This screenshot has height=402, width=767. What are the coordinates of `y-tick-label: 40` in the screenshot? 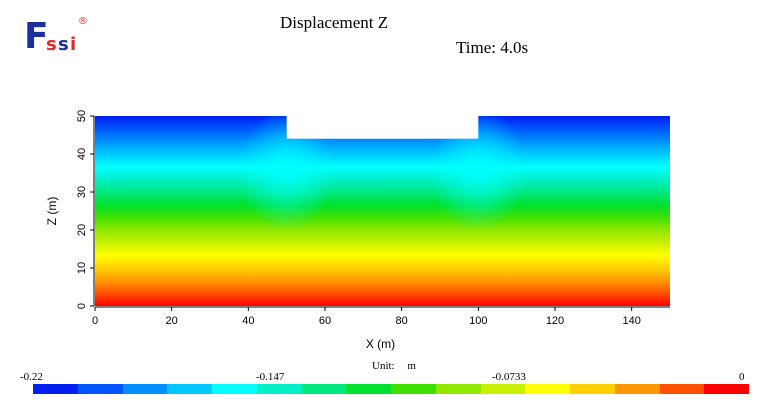 It's located at (82, 154).